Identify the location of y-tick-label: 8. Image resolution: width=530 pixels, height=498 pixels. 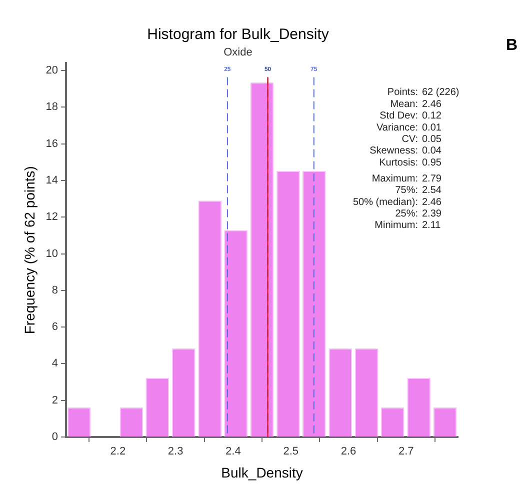
(55, 290).